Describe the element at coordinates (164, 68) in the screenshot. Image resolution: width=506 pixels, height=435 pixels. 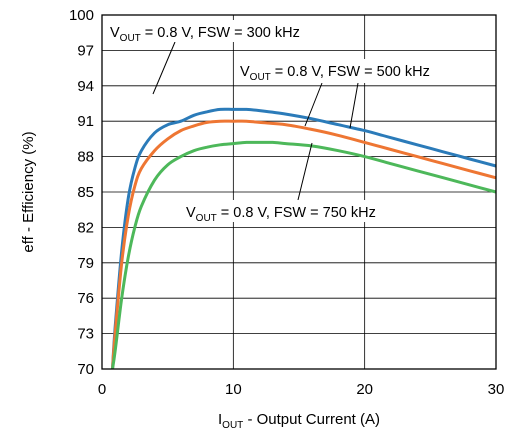
I see `leader-line-300khz` at that location.